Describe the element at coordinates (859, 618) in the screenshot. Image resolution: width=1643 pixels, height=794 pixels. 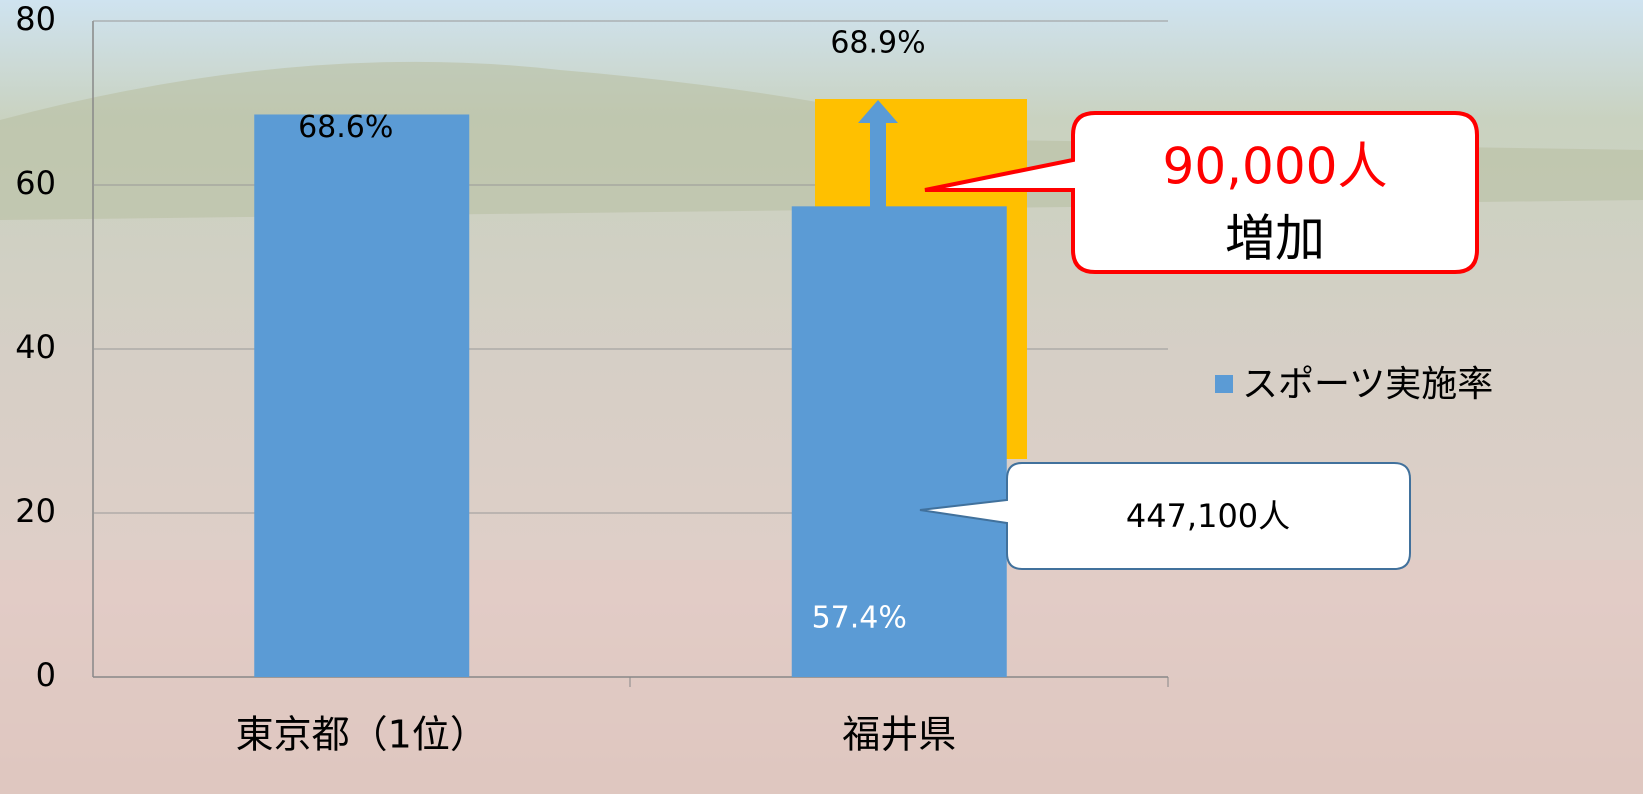
I see `value-label: 57.4%` at that location.